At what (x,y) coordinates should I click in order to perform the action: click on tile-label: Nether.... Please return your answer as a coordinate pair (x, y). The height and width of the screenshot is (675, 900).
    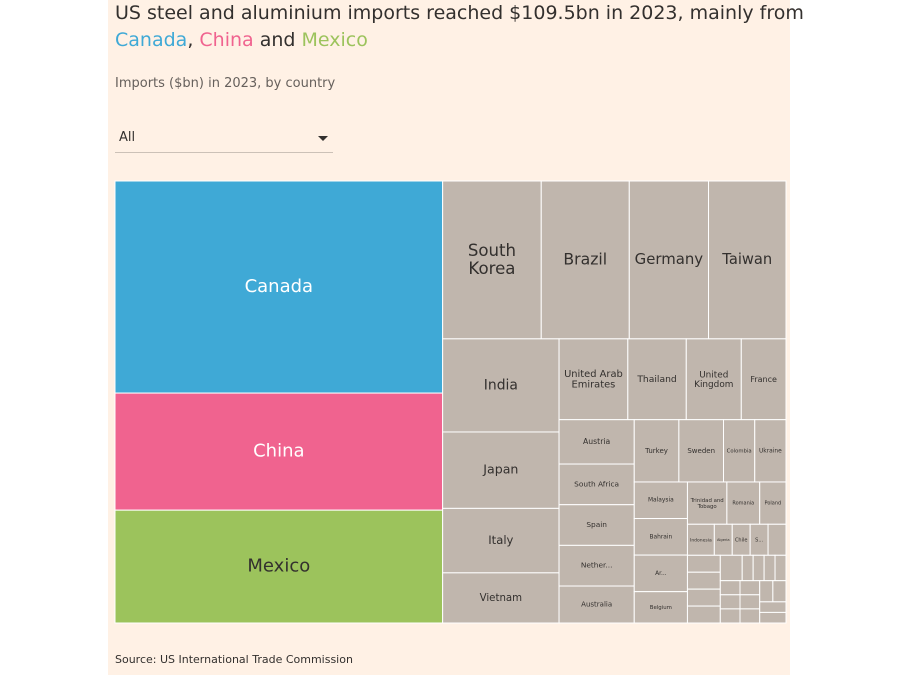
    Looking at the image, I should click on (597, 565).